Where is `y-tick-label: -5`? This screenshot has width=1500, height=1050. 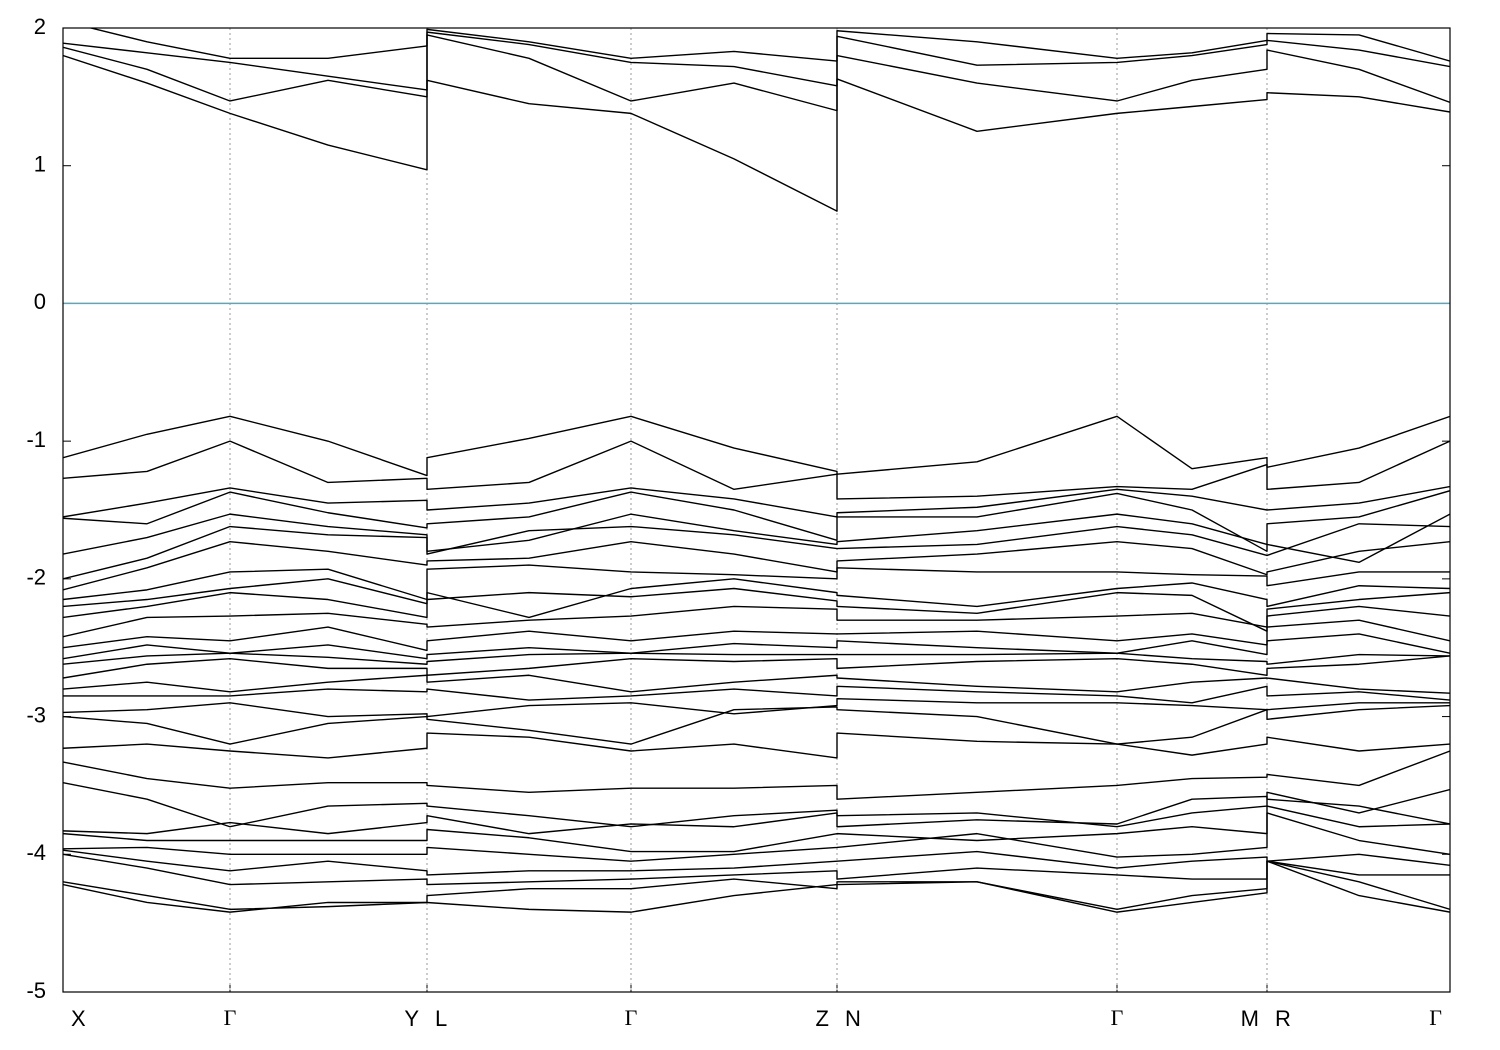 y-tick-label: -5 is located at coordinates (36, 990).